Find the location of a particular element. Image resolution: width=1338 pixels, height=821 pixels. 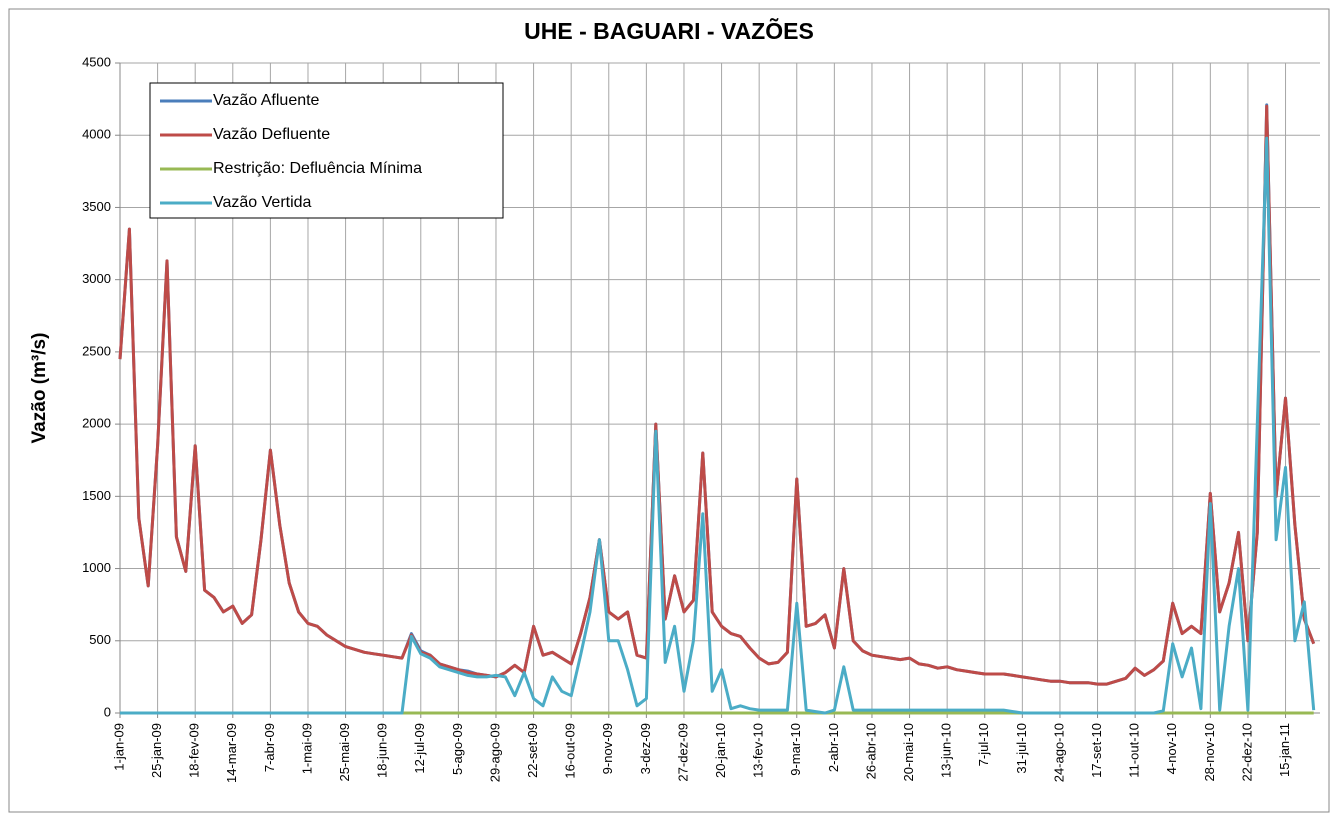

x-tick-label: 28-nov-10 is located at coordinates (1209, 752).